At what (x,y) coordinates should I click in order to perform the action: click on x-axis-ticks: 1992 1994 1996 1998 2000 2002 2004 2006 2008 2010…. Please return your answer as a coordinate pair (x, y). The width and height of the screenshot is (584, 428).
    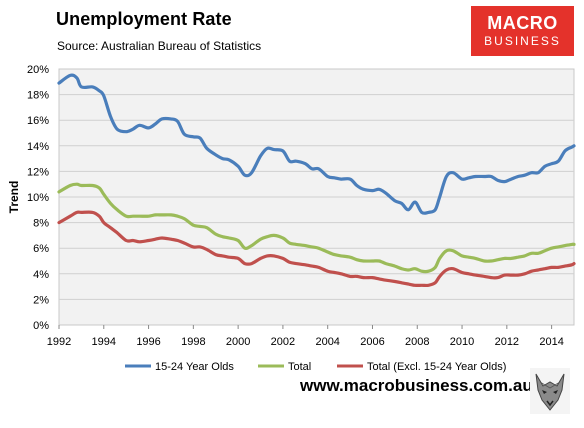
    Looking at the image, I should click on (305, 336).